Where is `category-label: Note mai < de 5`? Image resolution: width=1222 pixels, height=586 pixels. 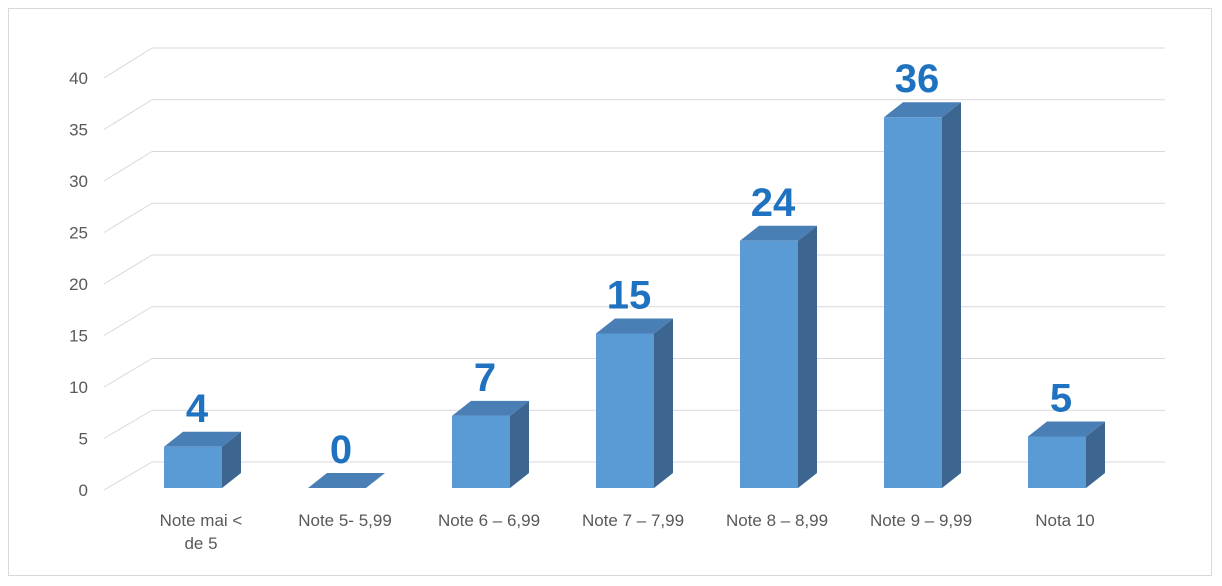 category-label: Note mai < de 5 is located at coordinates (201, 532).